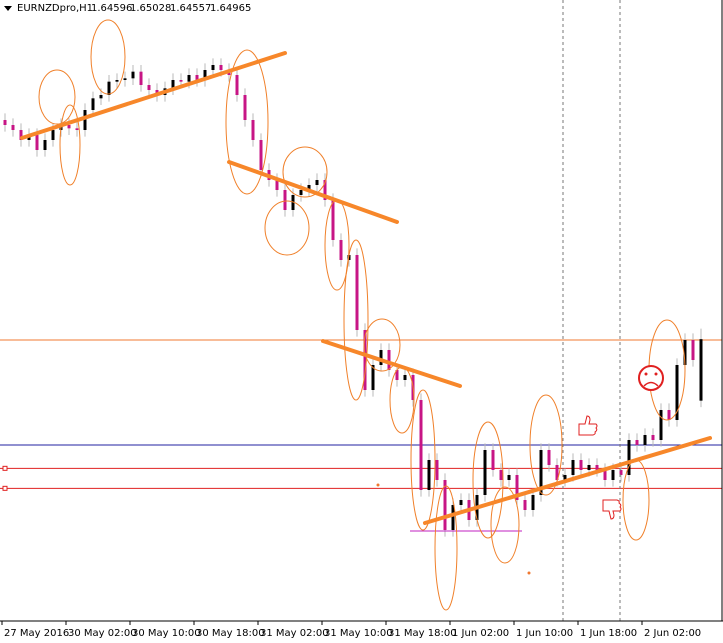  Describe the element at coordinates (378, 485) in the screenshot. I see `dot` at that location.